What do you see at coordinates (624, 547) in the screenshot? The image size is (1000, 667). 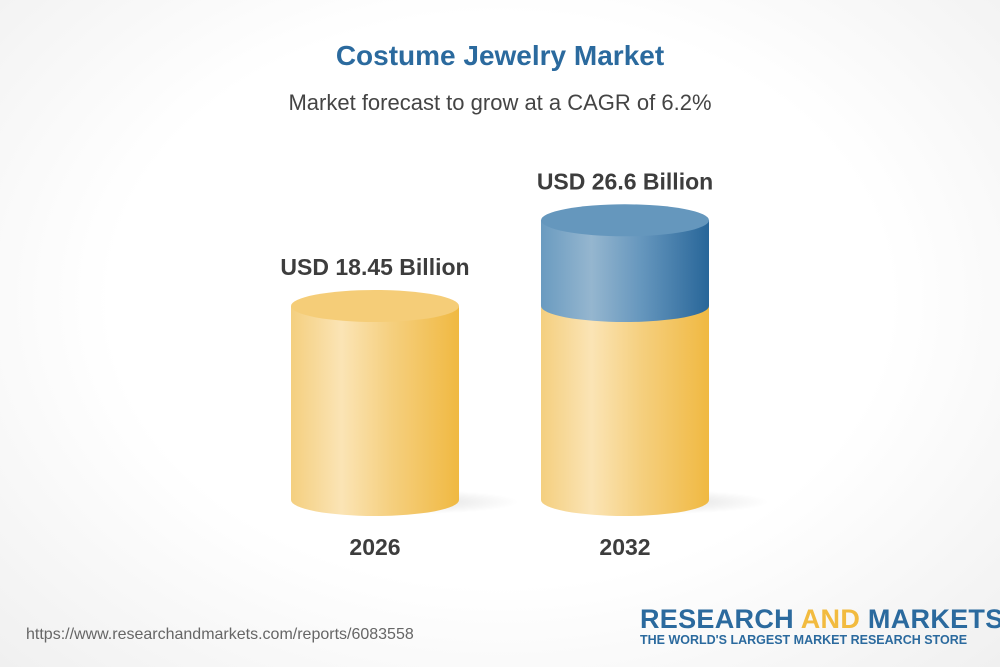 I see `category-label: 2032` at bounding box center [624, 547].